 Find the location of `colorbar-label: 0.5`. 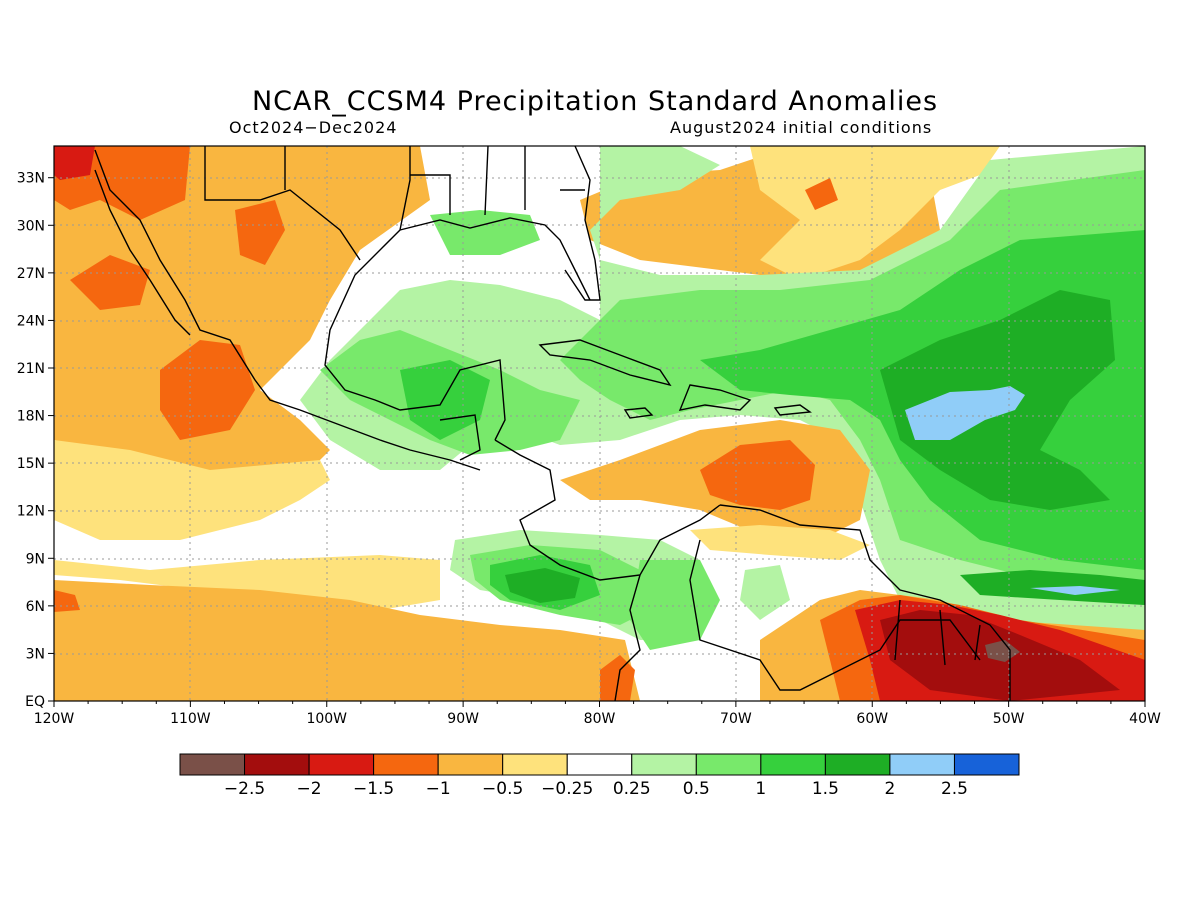

colorbar-label: 0.5 is located at coordinates (696, 789).